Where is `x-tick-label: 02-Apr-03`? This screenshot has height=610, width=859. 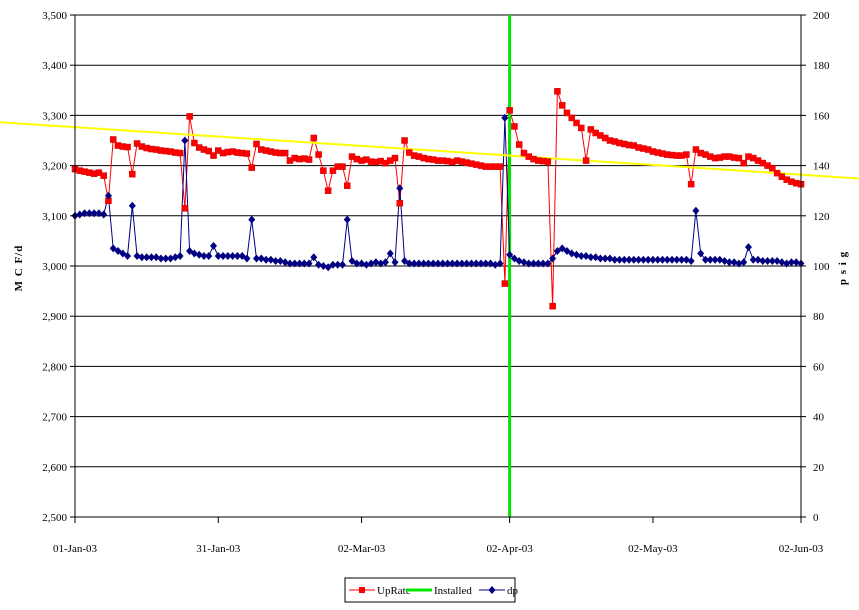 x-tick-label: 02-Apr-03 is located at coordinates (510, 549).